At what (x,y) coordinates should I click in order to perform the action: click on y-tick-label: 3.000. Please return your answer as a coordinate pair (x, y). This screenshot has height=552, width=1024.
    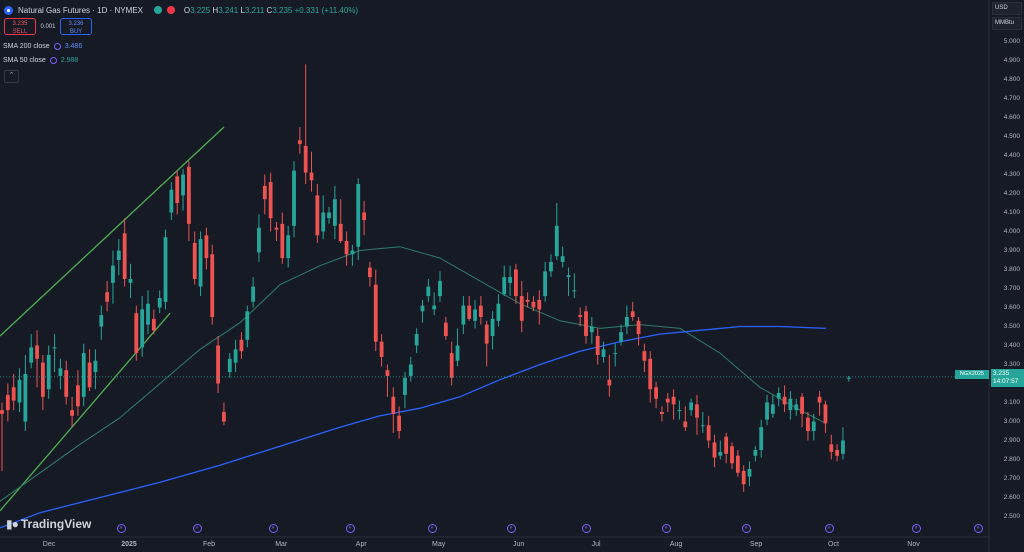
    Looking at the image, I should click on (1011, 421).